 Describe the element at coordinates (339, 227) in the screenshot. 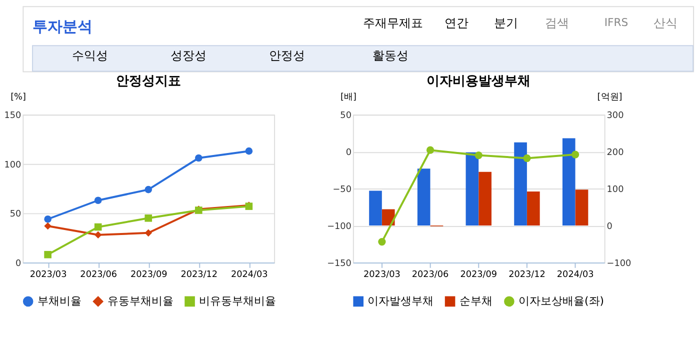

I see `y-tick-label: −100` at that location.